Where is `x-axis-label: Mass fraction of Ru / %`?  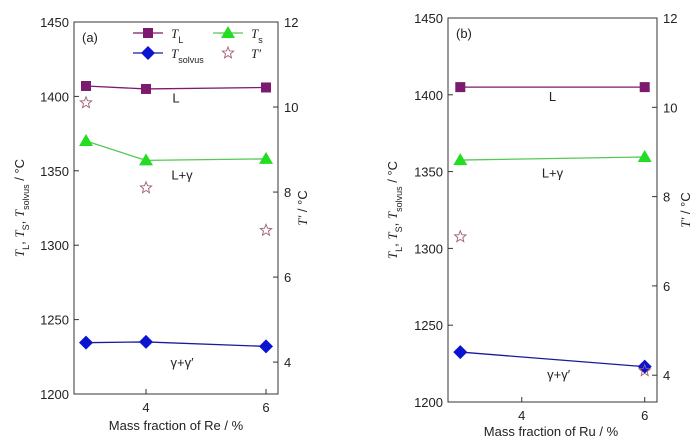 x-axis-label: Mass fraction of Ru / % is located at coordinates (551, 431).